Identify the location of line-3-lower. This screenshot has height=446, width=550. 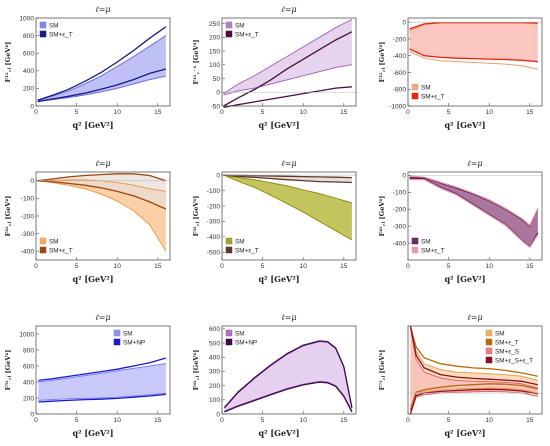
(474, 402).